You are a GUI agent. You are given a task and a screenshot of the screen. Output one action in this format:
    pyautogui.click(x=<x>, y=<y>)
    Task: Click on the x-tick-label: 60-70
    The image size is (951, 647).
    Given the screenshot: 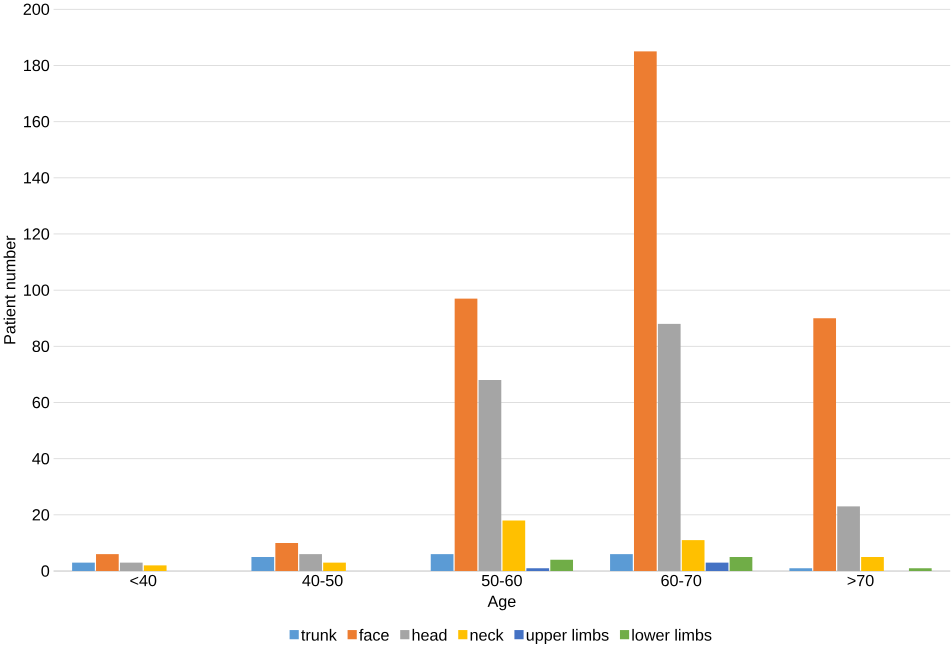 What is the action you would take?
    pyautogui.click(x=681, y=580)
    